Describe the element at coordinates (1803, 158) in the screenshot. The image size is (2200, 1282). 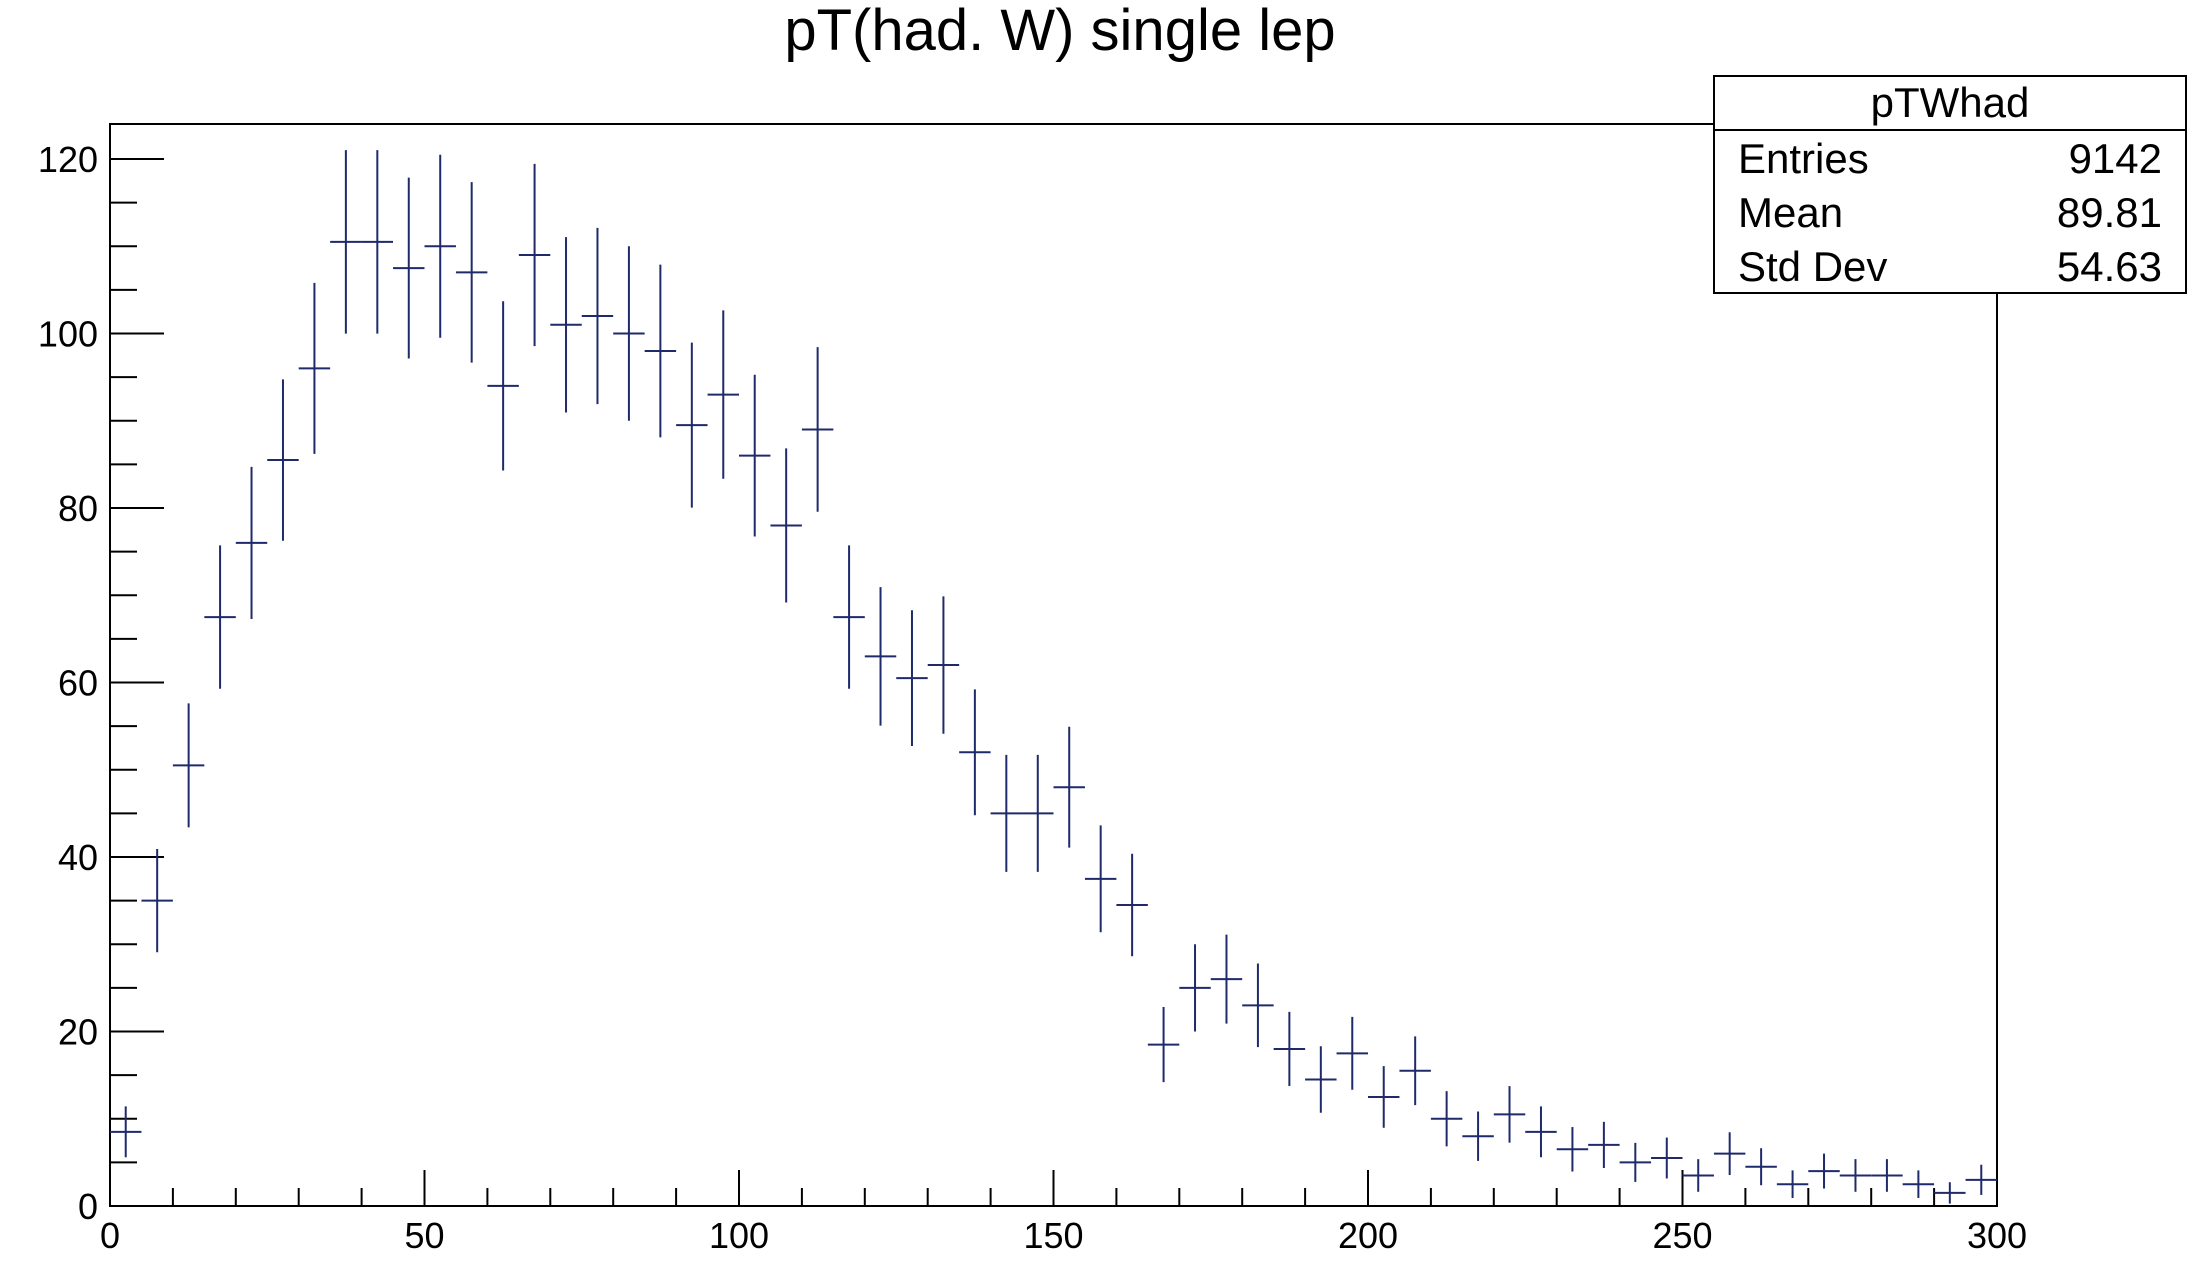
I see `stats-entries-label: Entries` at that location.